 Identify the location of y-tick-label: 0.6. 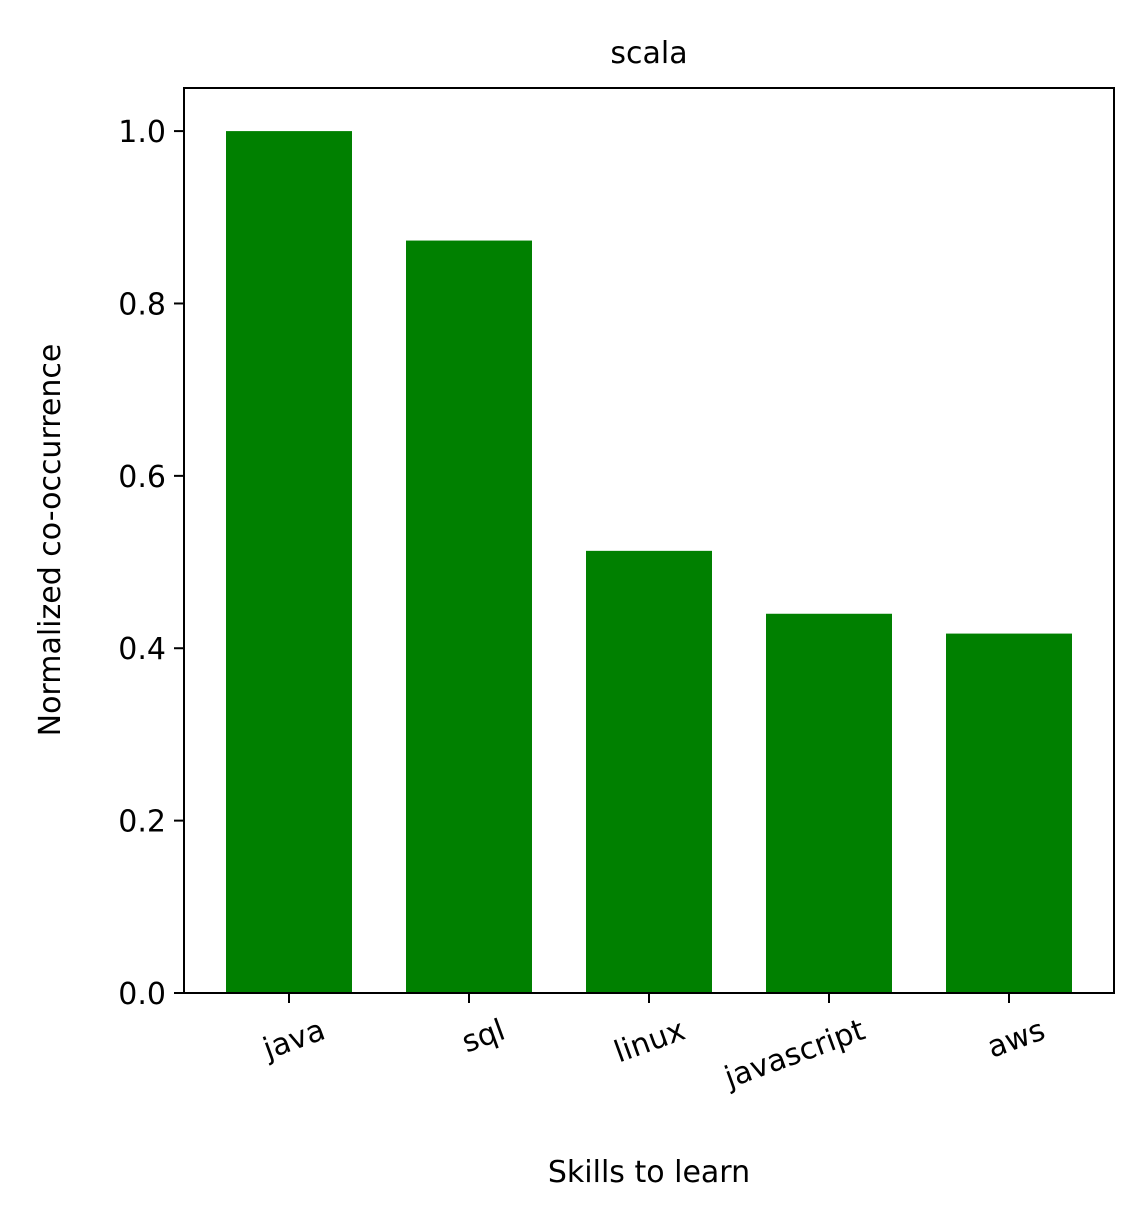
(142, 477).